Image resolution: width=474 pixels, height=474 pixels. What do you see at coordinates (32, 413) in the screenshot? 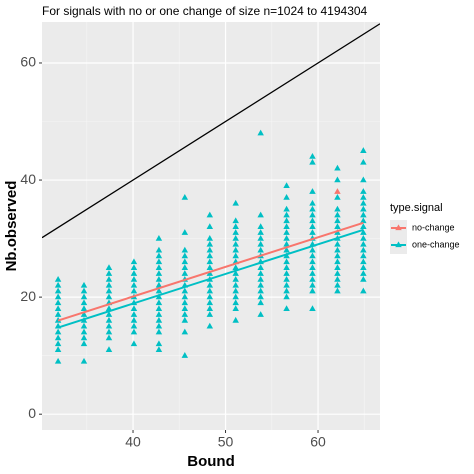
I see `y-tick-label: 0` at bounding box center [32, 413].